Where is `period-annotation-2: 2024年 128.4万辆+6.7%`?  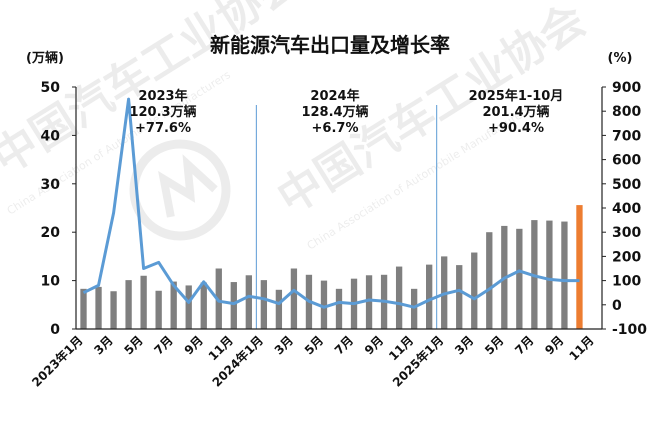 period-annotation-2: 2024年 128.4万辆+6.7% is located at coordinates (334, 112).